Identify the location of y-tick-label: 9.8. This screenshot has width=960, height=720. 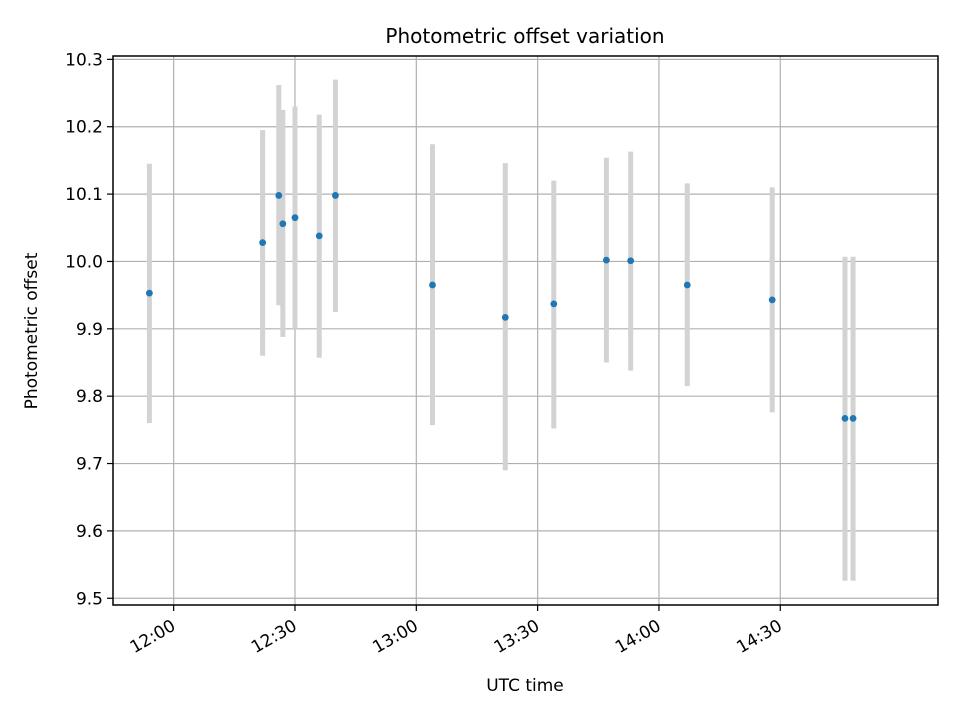
(89, 397).